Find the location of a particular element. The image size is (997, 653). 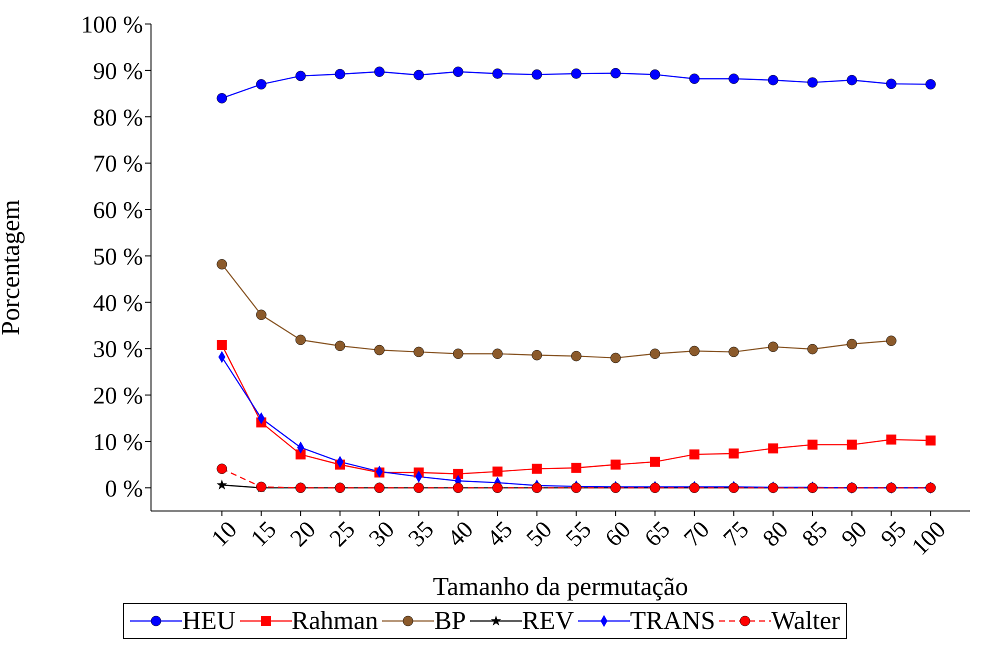

x-tick-label: 40 is located at coordinates (461, 534).